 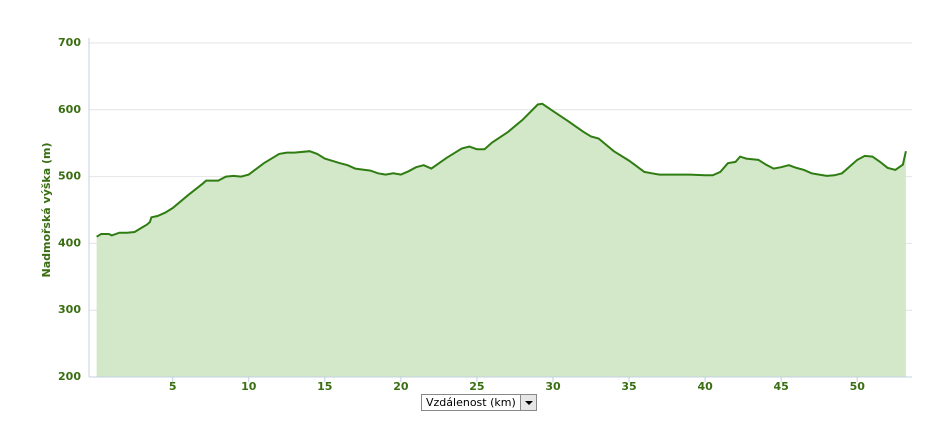 What do you see at coordinates (471, 402) in the screenshot?
I see `x-axis-label: Vzdálenost (km)` at bounding box center [471, 402].